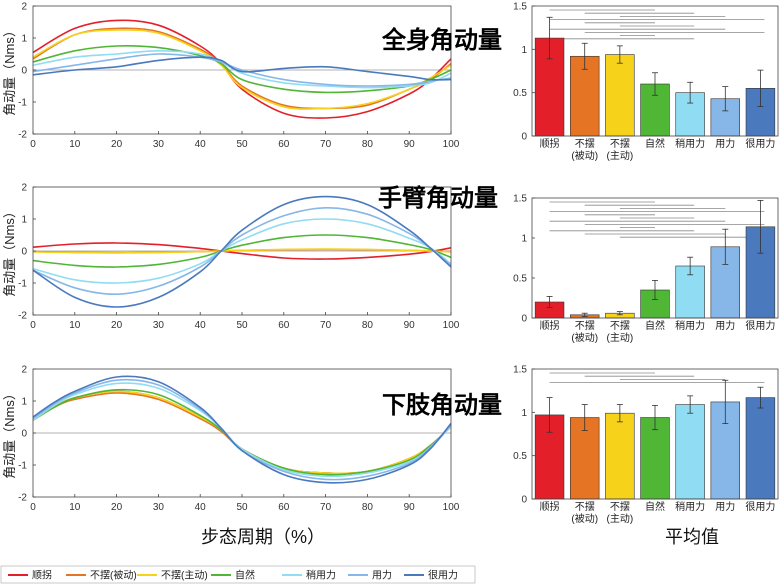  What do you see at coordinates (655, 506) in the screenshot?
I see `category-label-line: 自然` at bounding box center [655, 506].